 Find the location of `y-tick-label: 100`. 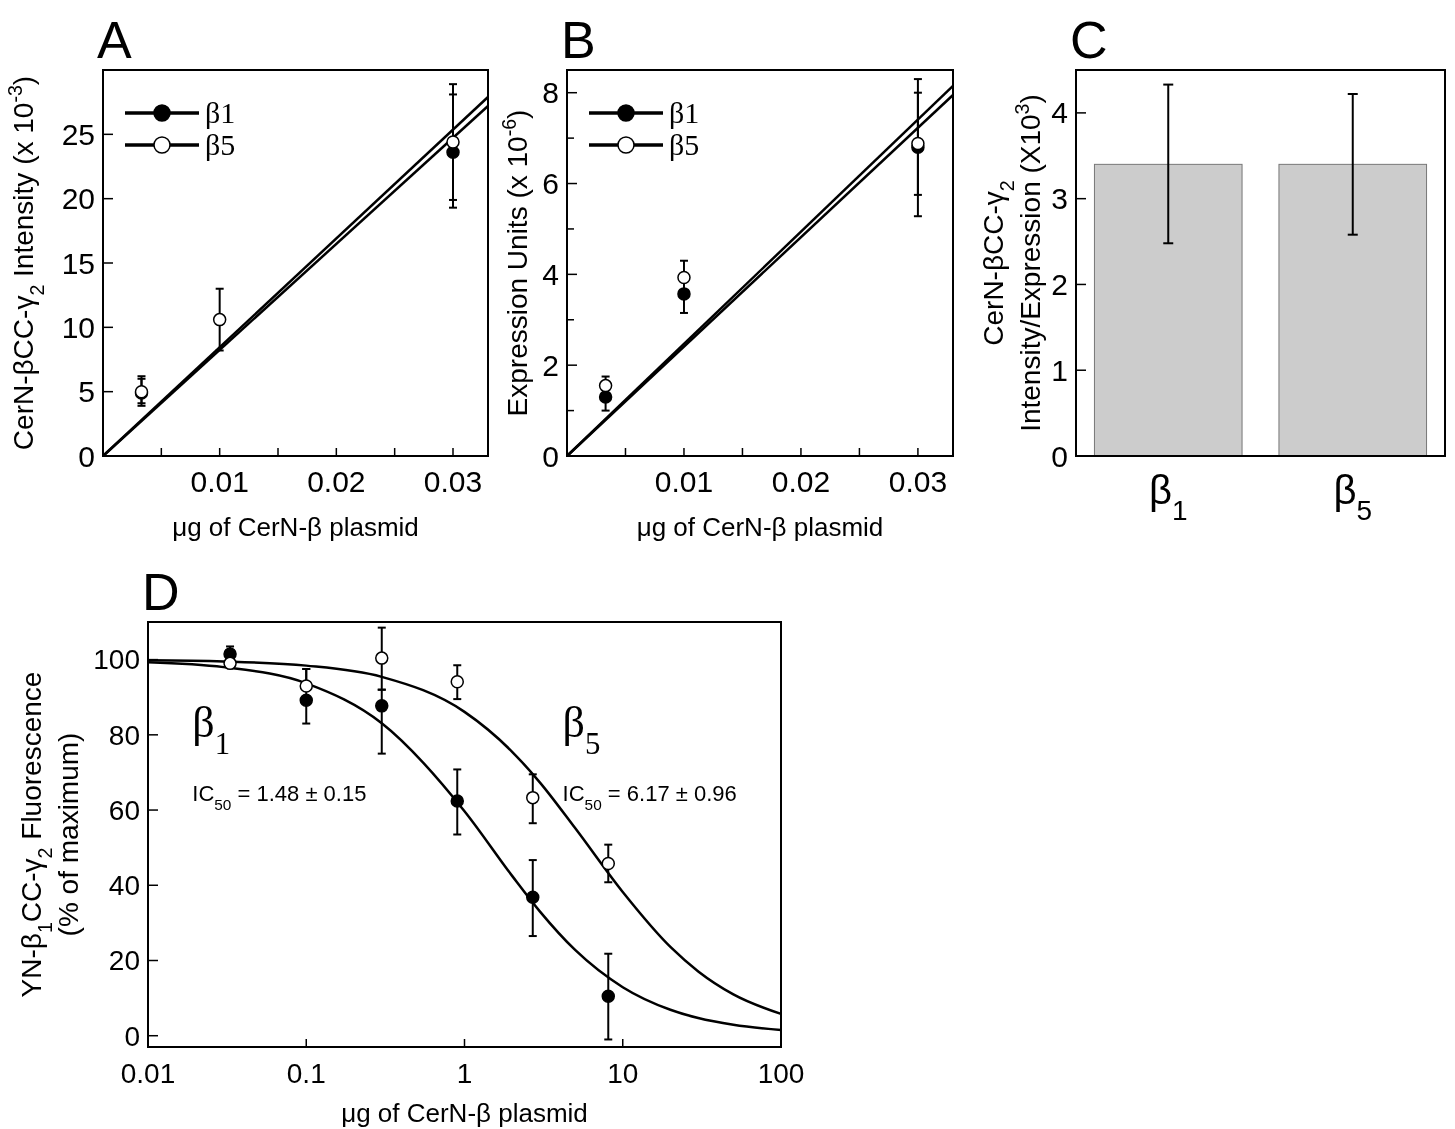

y-tick-label: 100 is located at coordinates (116, 660).